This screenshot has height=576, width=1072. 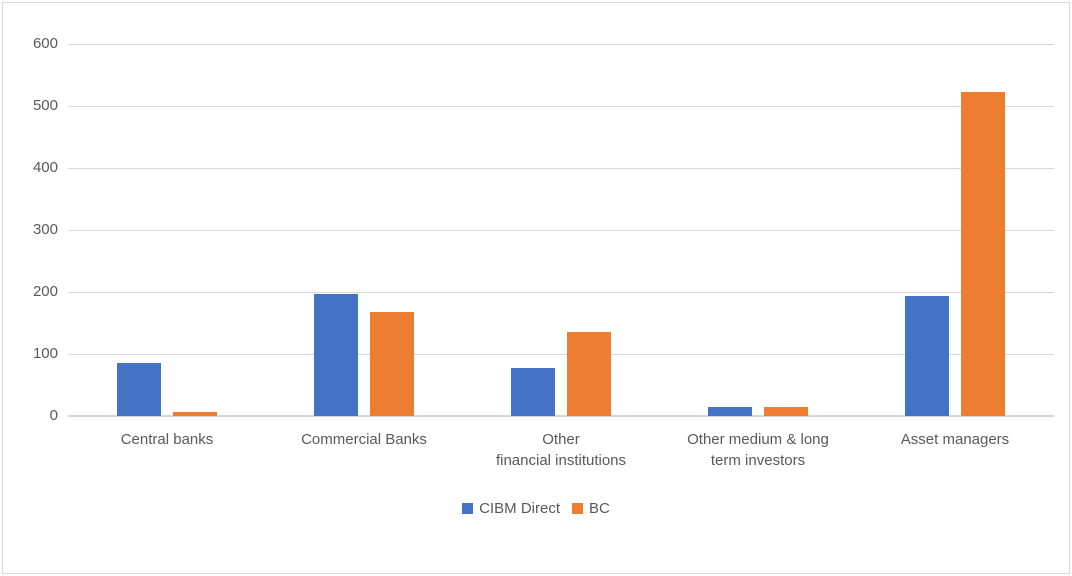 What do you see at coordinates (561, 416) in the screenshot?
I see `x-axis-line` at bounding box center [561, 416].